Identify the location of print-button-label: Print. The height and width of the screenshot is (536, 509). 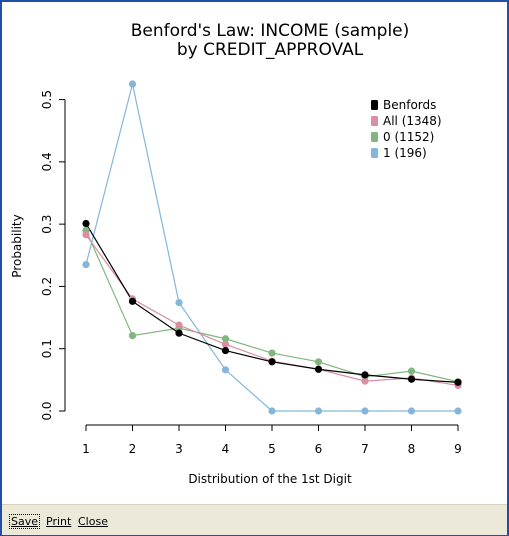
(59, 521).